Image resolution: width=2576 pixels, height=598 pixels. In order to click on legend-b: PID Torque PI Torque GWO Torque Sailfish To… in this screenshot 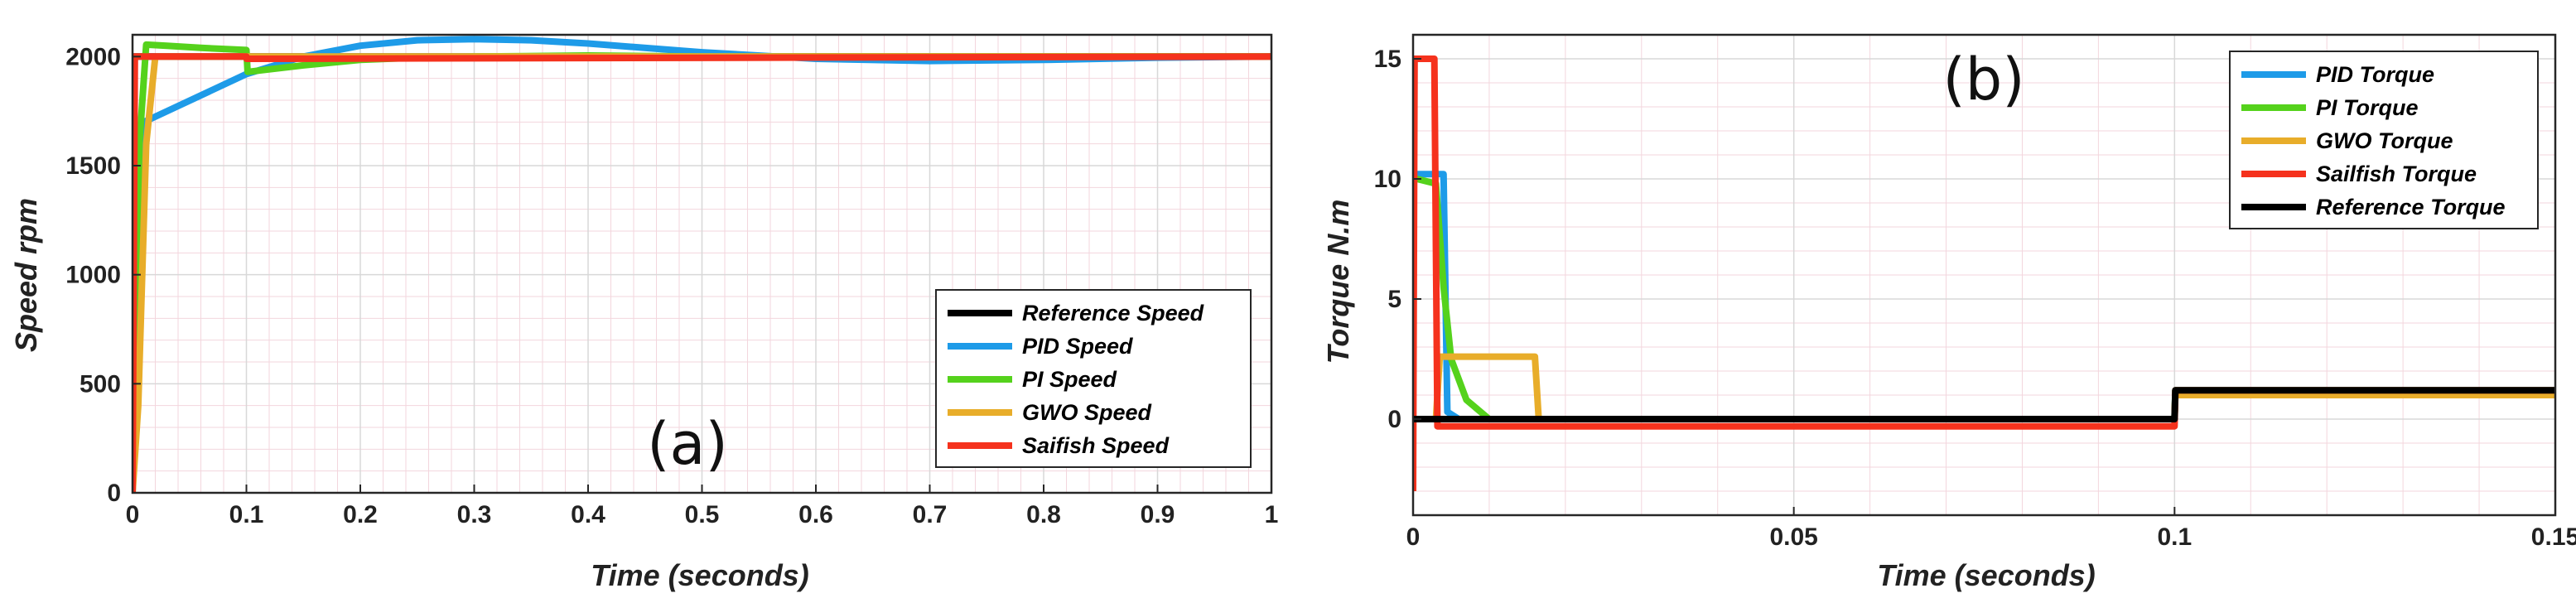, I will do `click(2384, 140)`.